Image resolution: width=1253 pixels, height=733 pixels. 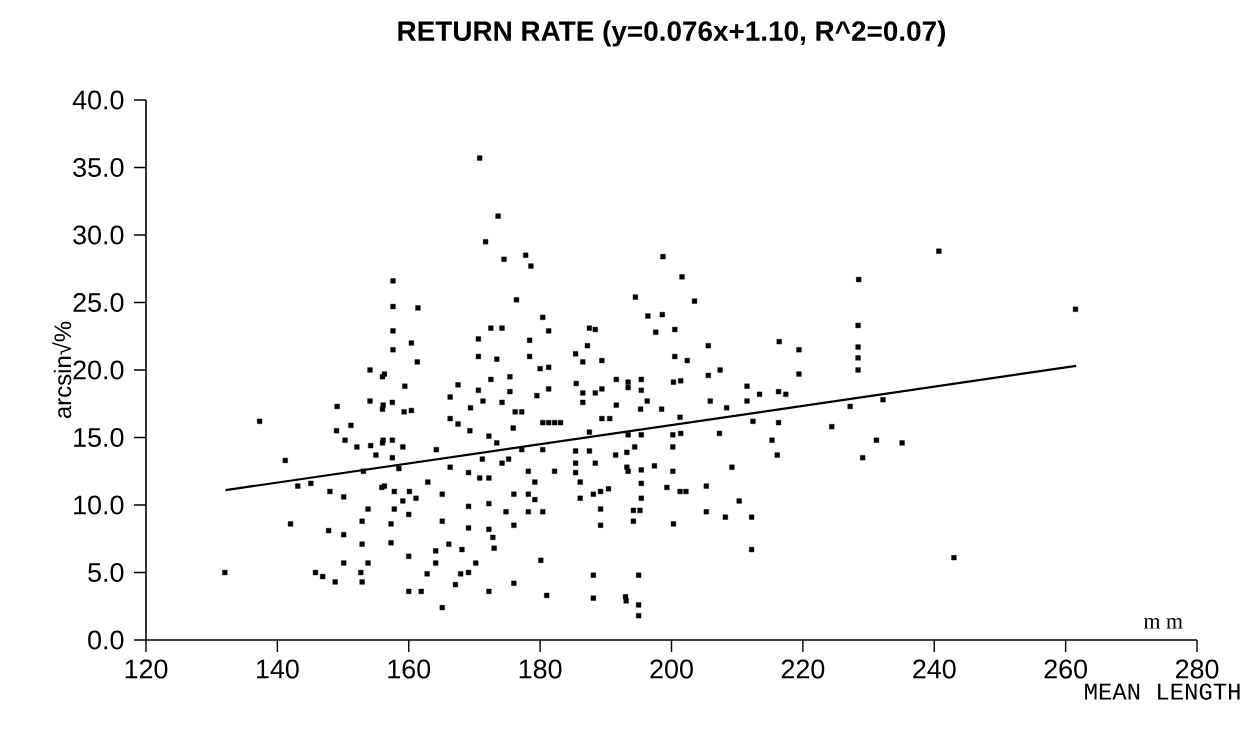 I want to click on y-axis-title: arcsin√%, so click(x=62, y=370).